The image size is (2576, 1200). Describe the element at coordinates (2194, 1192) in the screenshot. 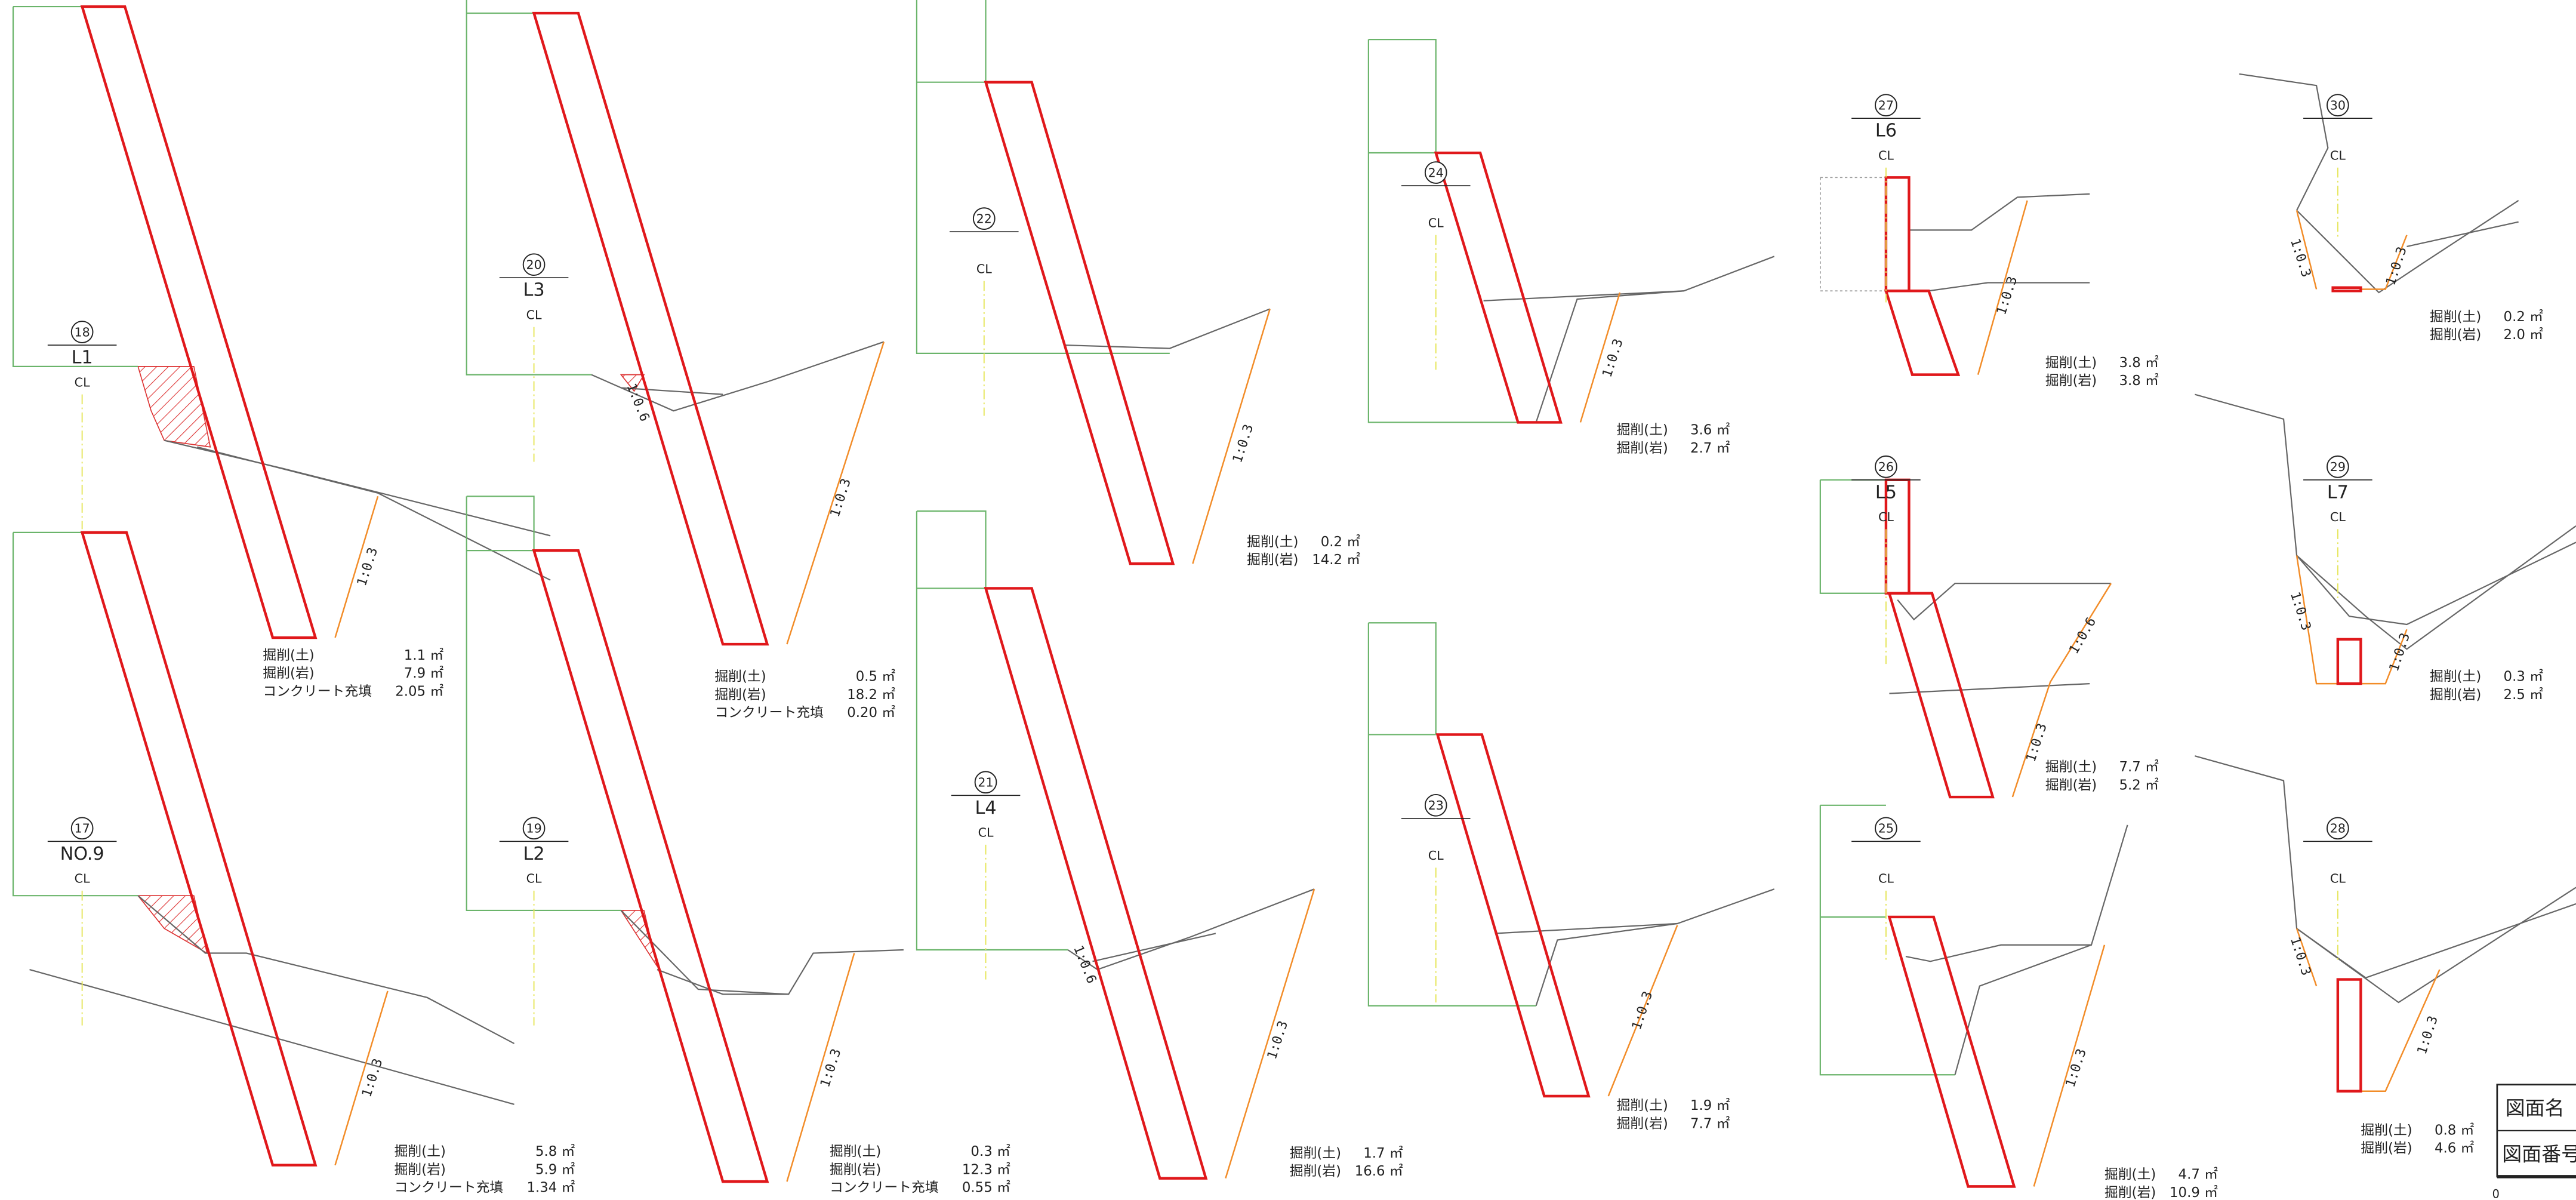

I see `quantity-value: 10.9 ㎡` at that location.